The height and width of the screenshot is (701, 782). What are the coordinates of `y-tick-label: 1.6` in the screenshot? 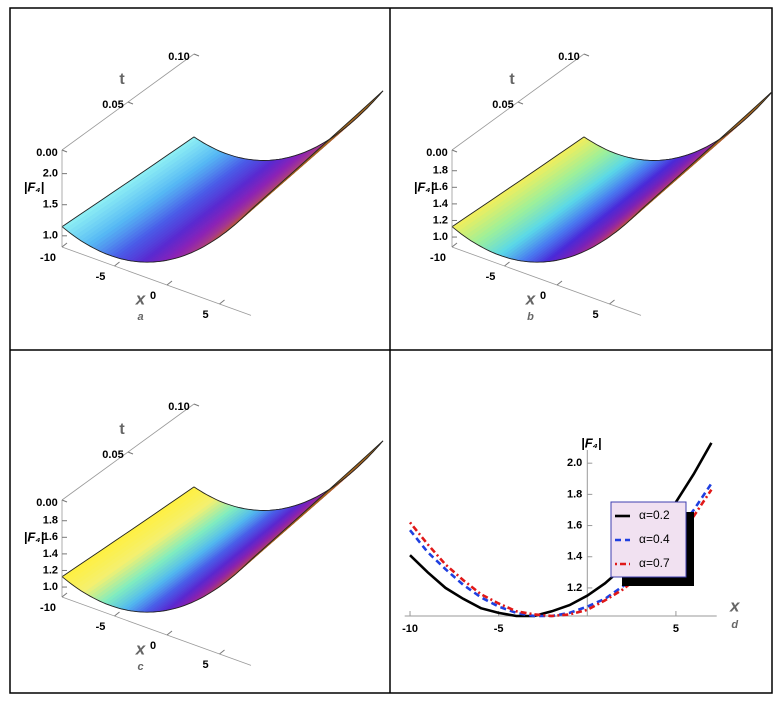 It's located at (574, 525).